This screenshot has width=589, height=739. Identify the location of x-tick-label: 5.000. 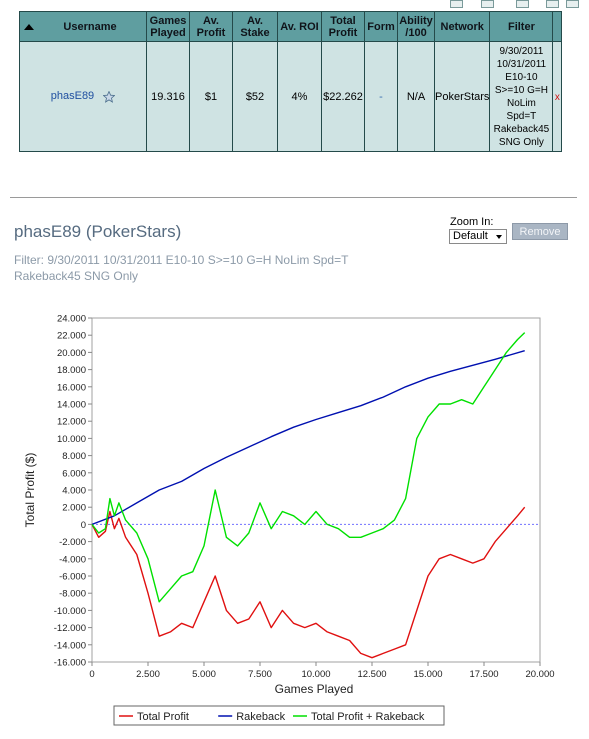
(204, 674).